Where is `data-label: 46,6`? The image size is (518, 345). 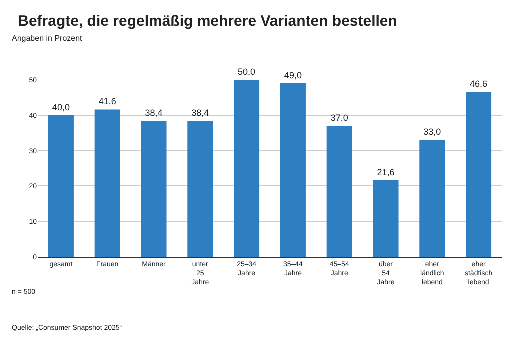
data-label: 46,6 is located at coordinates (479, 84).